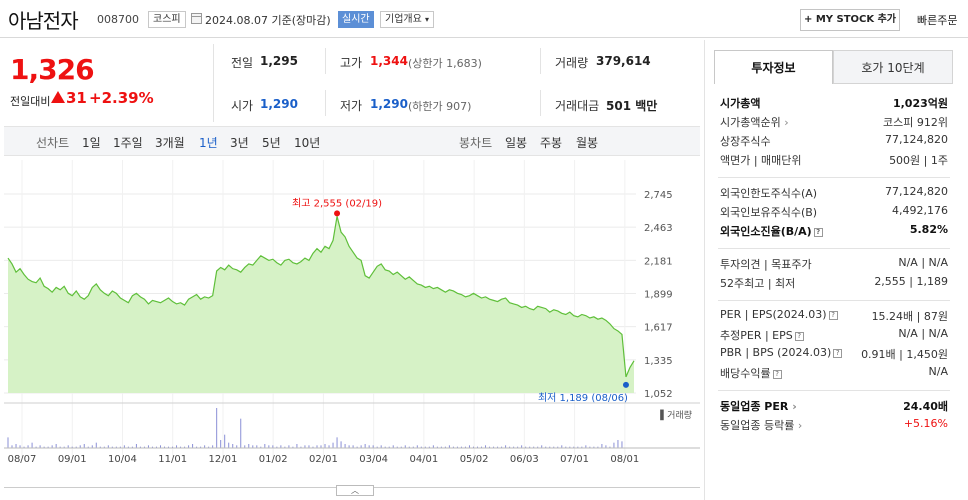 This screenshot has height=500, width=968. What do you see at coordinates (758, 406) in the screenshot?
I see `info-label: 동일업종 PER ›` at bounding box center [758, 406].